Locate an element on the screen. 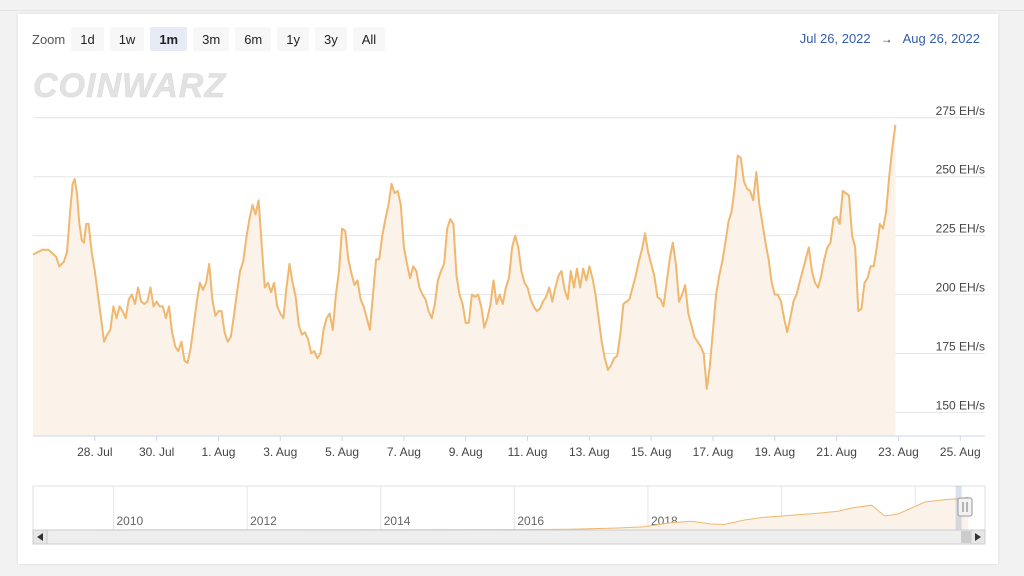  navigator-handle is located at coordinates (965, 507).